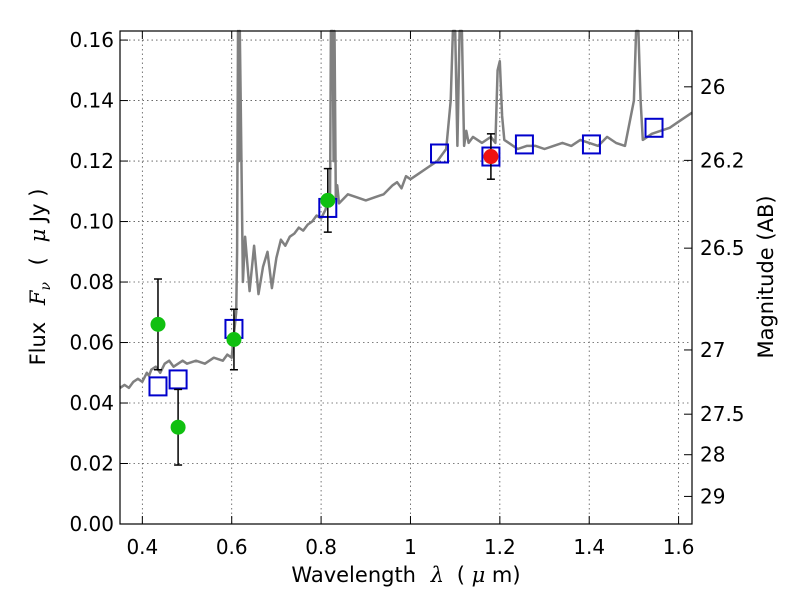 This screenshot has width=800, height=600. What do you see at coordinates (321, 547) in the screenshot?
I see `x-tick-label: 0.8` at bounding box center [321, 547].